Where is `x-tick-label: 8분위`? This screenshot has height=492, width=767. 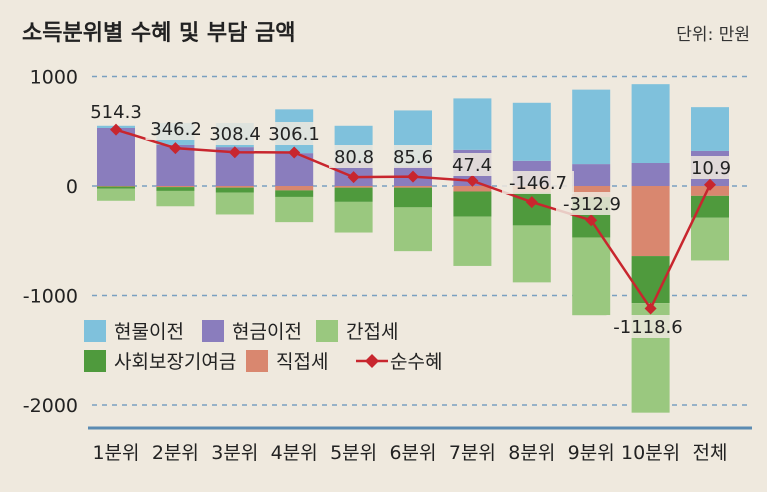 x-tick-label: 8분위 is located at coordinates (531, 453).